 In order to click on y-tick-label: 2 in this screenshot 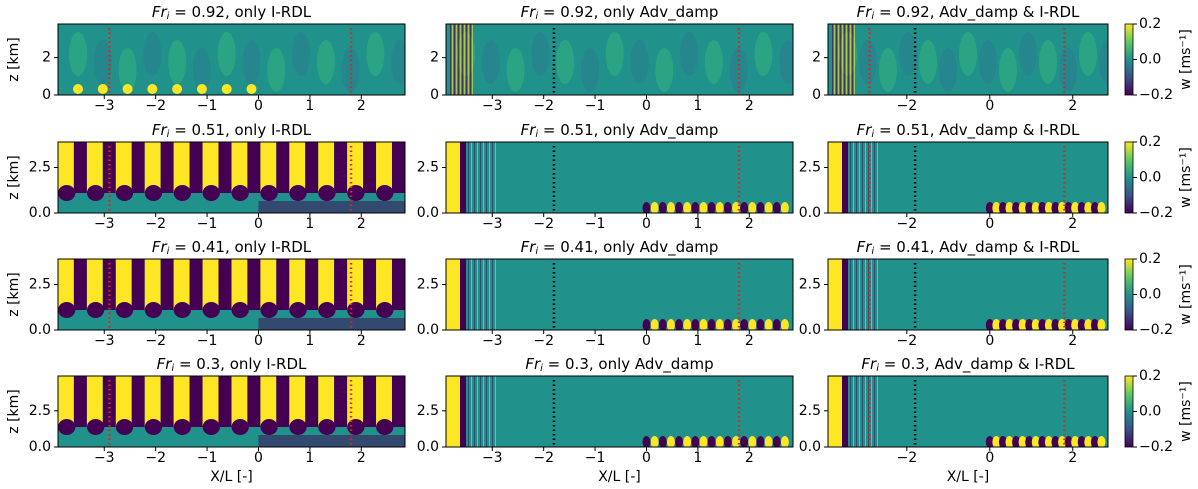, I will do `click(816, 58)`.